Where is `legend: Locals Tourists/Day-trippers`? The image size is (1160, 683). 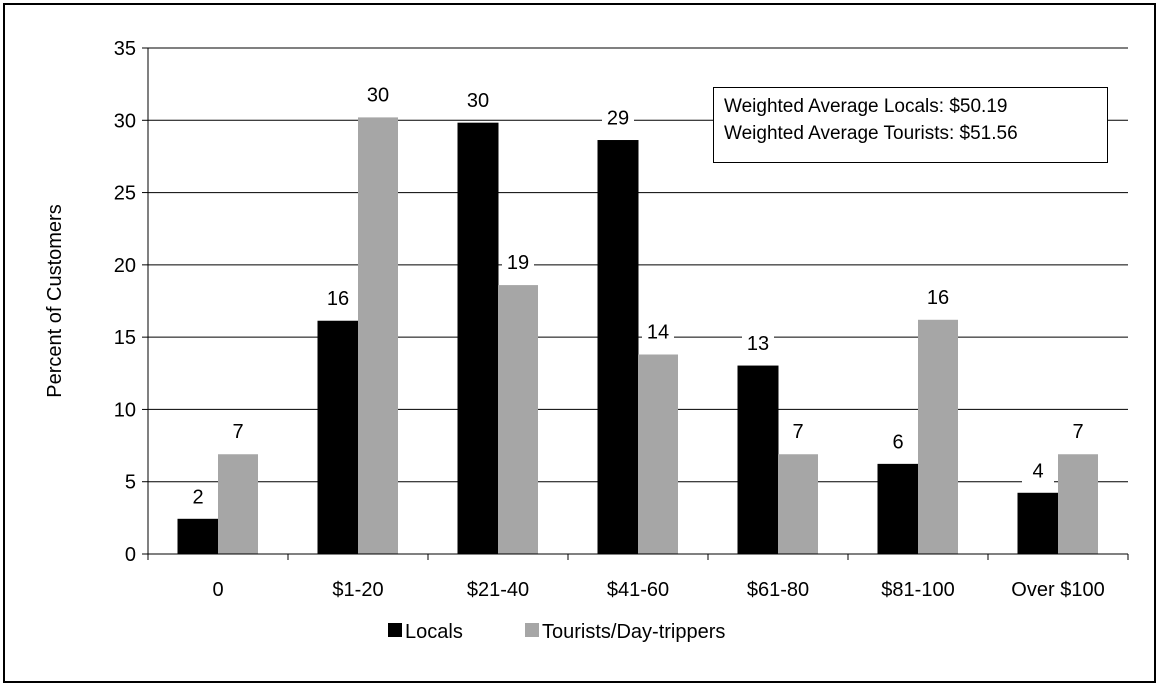
legend: Locals Tourists/Day-trippers is located at coordinates (556, 632).